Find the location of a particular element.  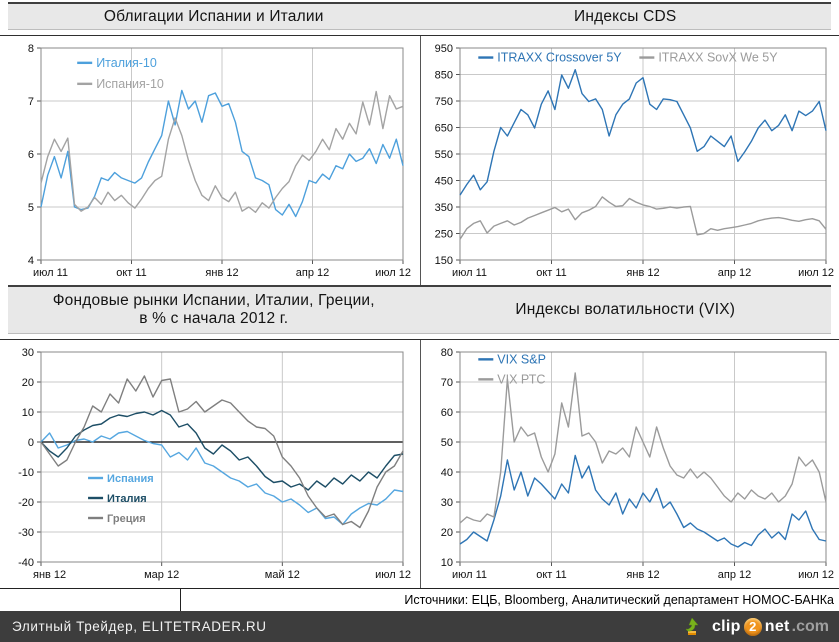

x-tick-label: мар 12 is located at coordinates (161, 575).